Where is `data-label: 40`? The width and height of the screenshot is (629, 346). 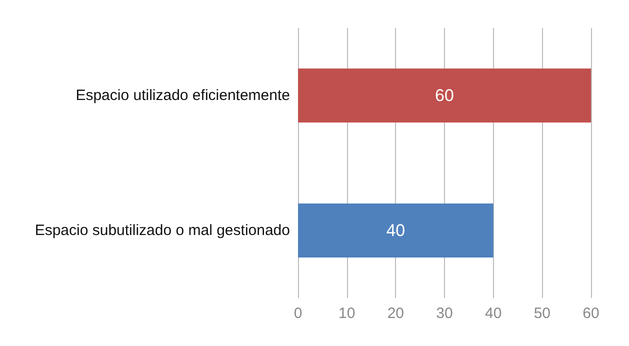
data-label: 40 is located at coordinates (396, 230).